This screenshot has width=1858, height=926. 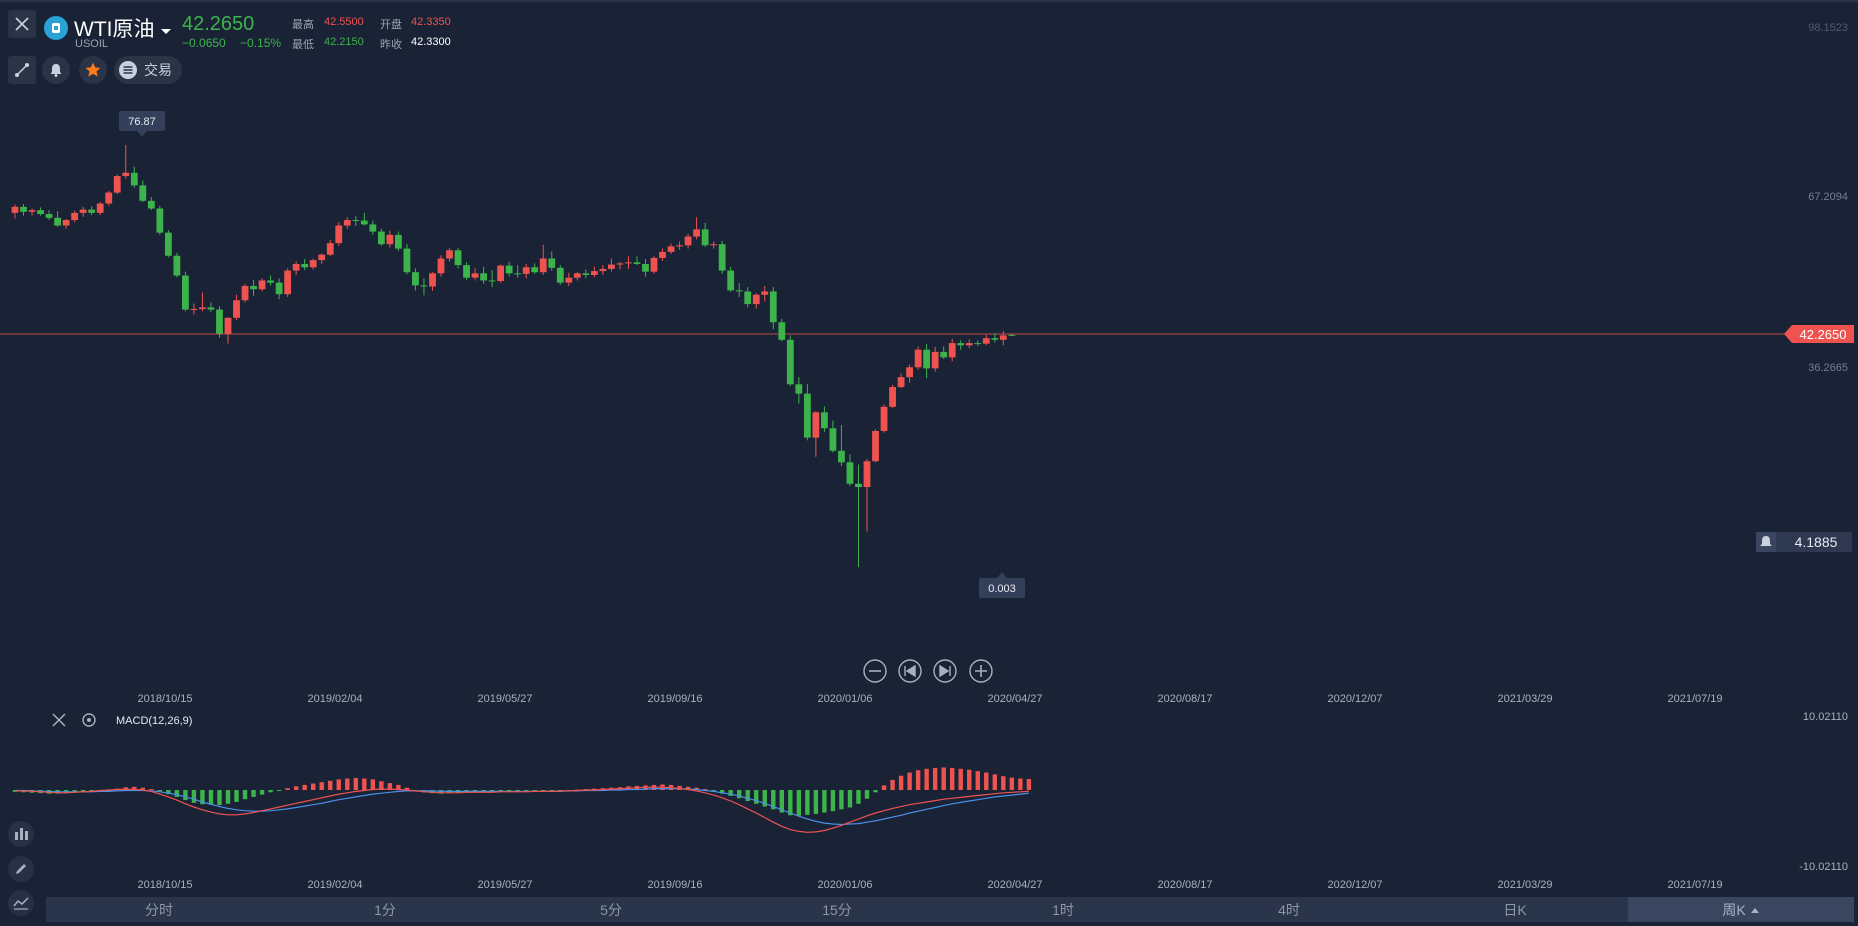 I want to click on low-value: 42.2150, so click(x=344, y=42).